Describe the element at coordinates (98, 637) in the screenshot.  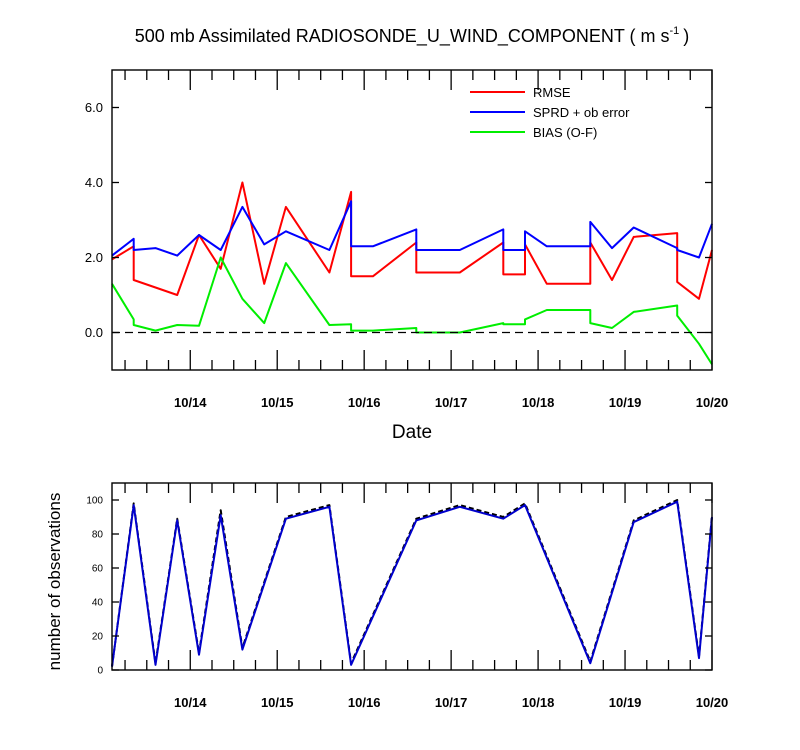
I see `y-tick-label: 20` at that location.